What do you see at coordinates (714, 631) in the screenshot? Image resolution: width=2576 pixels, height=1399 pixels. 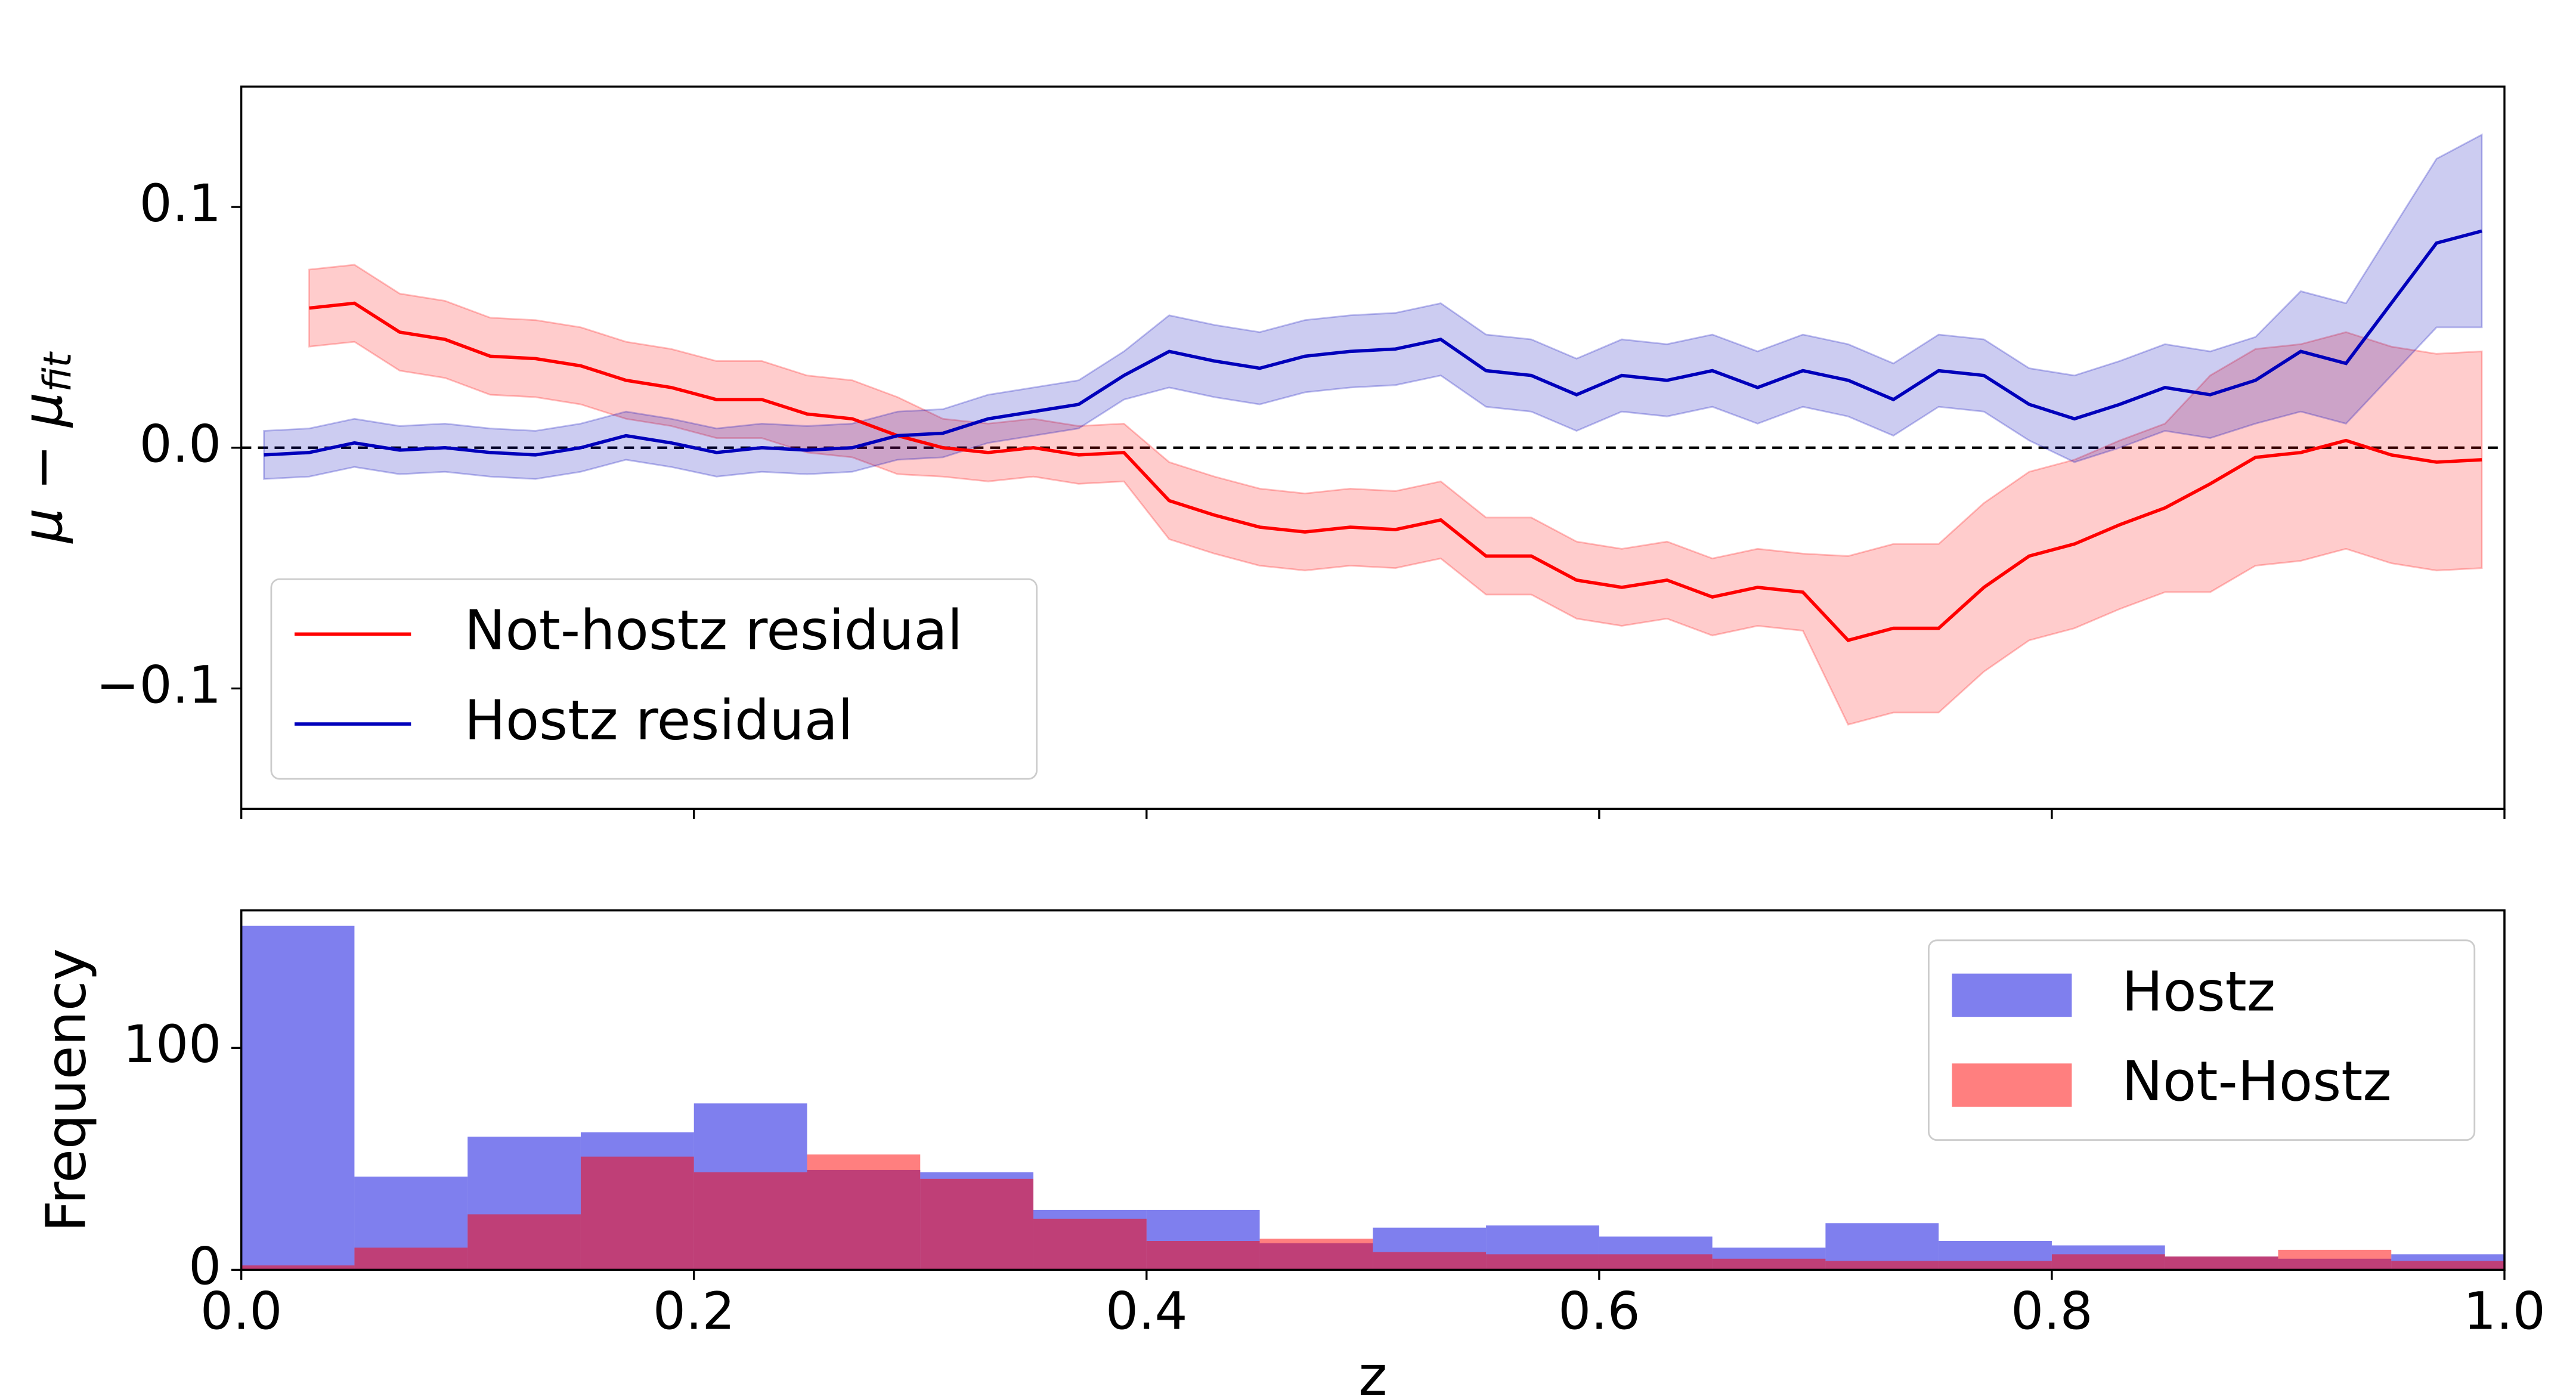 I see `legend-label: Not-hostz residual` at bounding box center [714, 631].